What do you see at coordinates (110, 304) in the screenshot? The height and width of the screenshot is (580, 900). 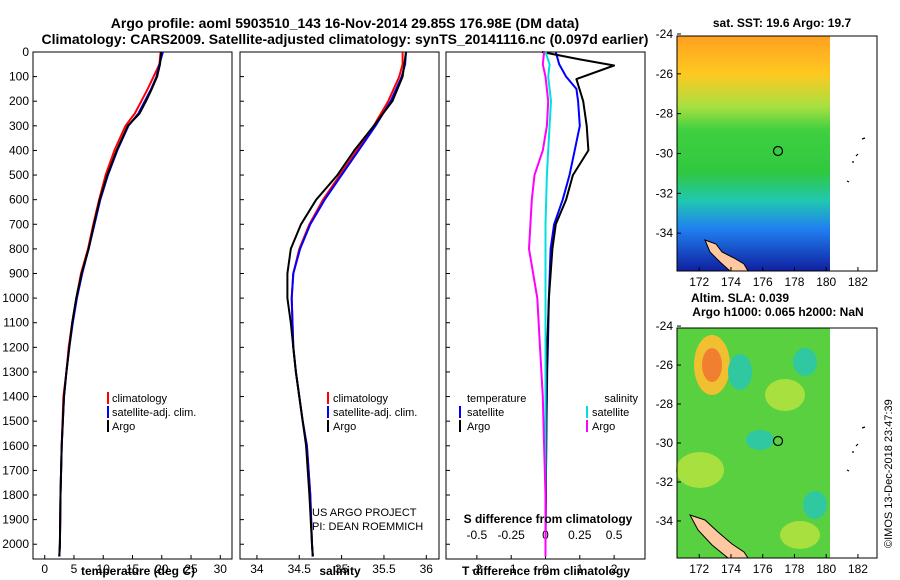 I see `temperature-argo-line` at bounding box center [110, 304].